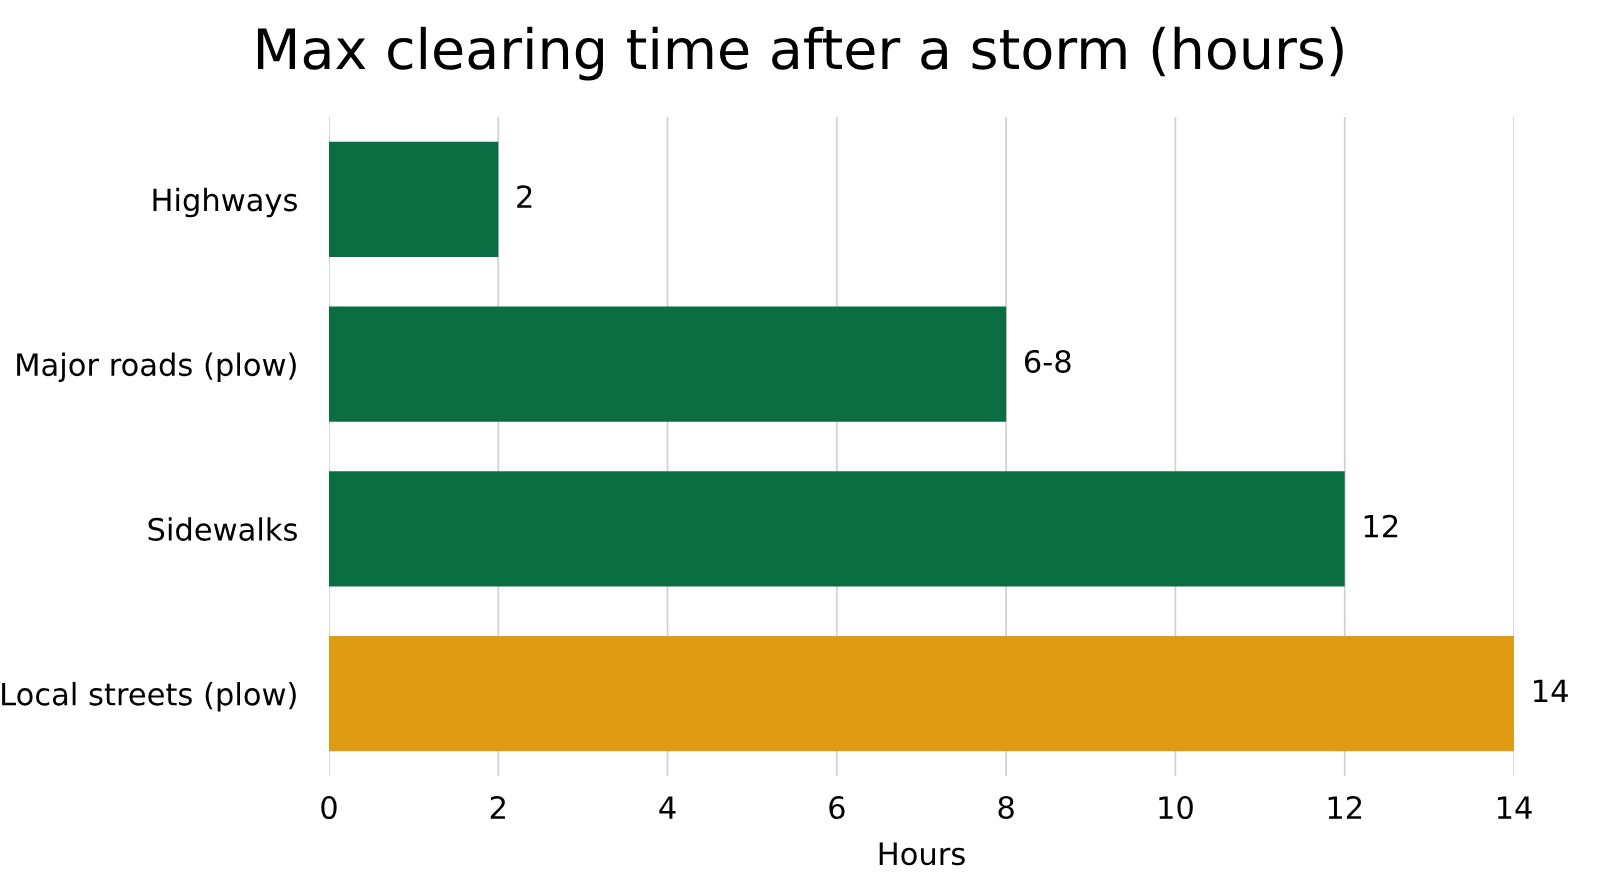 The height and width of the screenshot is (893, 1600). What do you see at coordinates (329, 807) in the screenshot?
I see `x-tick-label: 0` at bounding box center [329, 807].